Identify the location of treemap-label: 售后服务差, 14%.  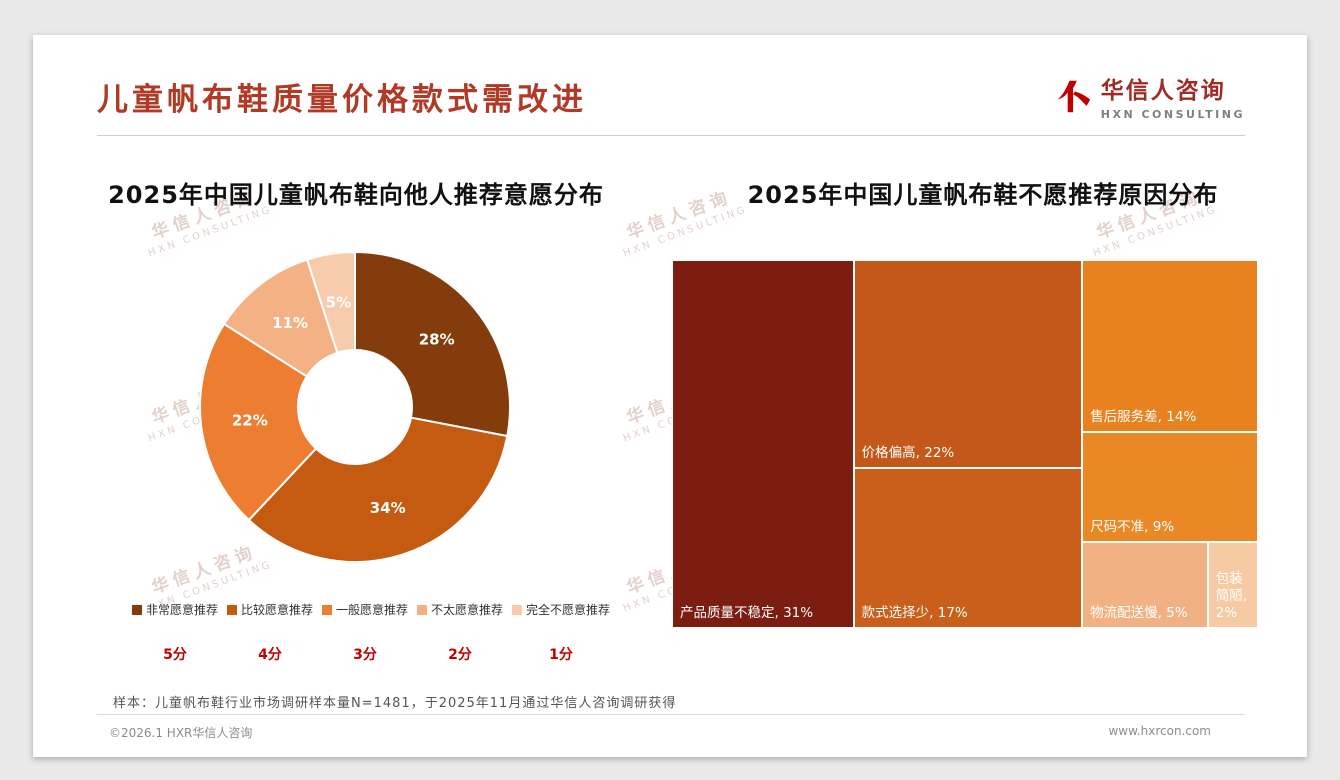
(1143, 416).